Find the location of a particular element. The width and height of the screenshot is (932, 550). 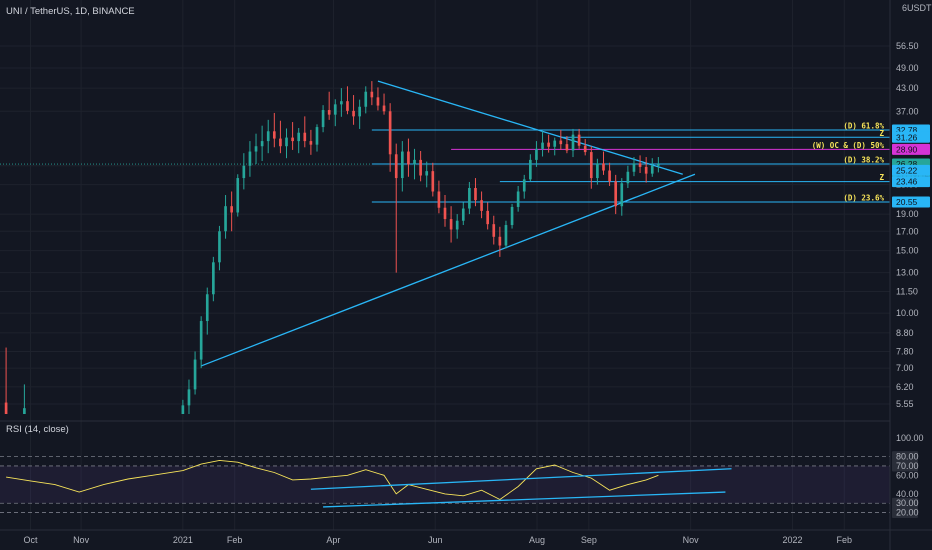

price-badge-bg is located at coordinates (911, 182).